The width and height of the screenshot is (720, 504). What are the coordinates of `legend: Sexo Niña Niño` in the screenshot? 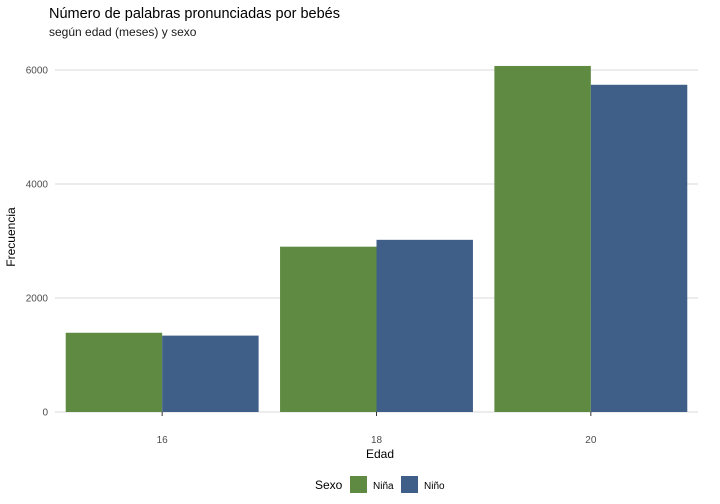 It's located at (380, 484).